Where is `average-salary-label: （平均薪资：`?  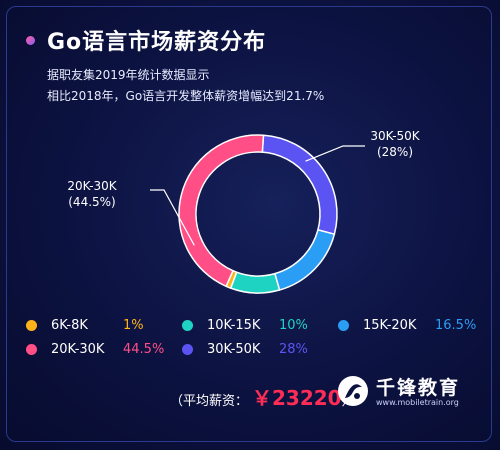
average-salary-label: （平均薪资： is located at coordinates (209, 401).